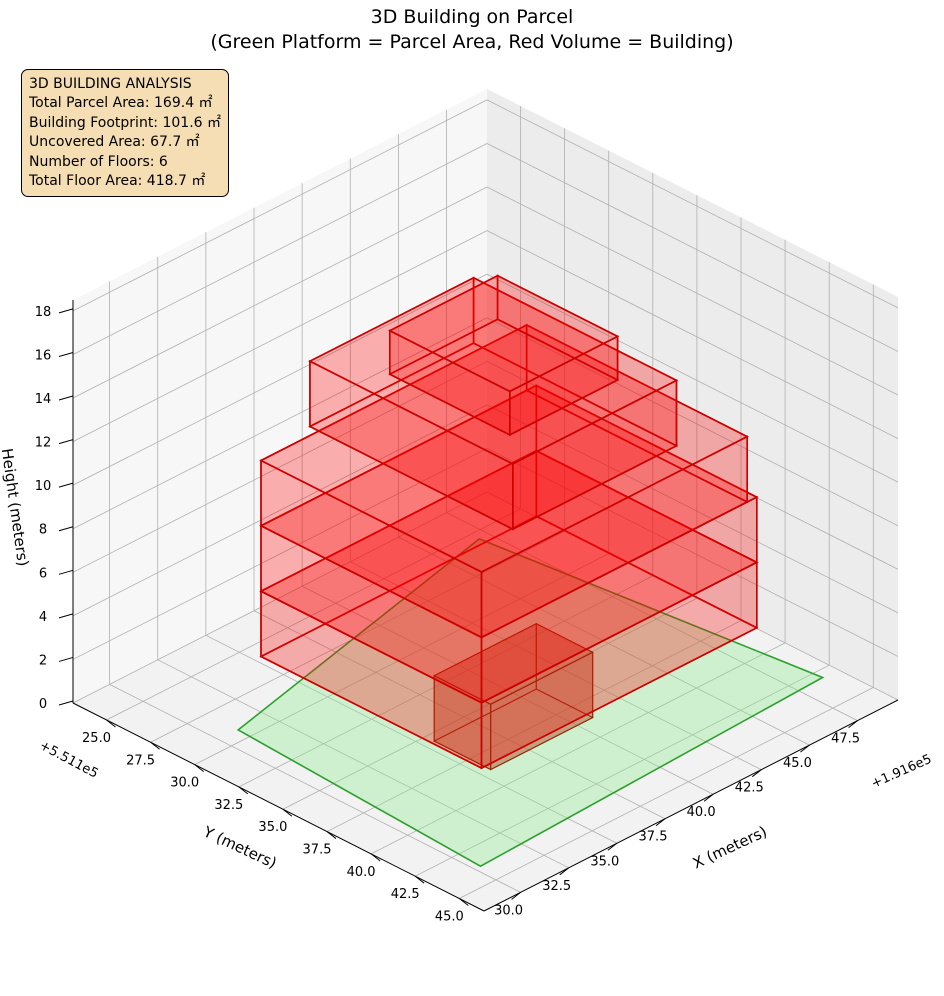  Describe the element at coordinates (125, 122) in the screenshot. I see `info-building-footprint: Building Footprint: 101.6 ㎡` at that location.